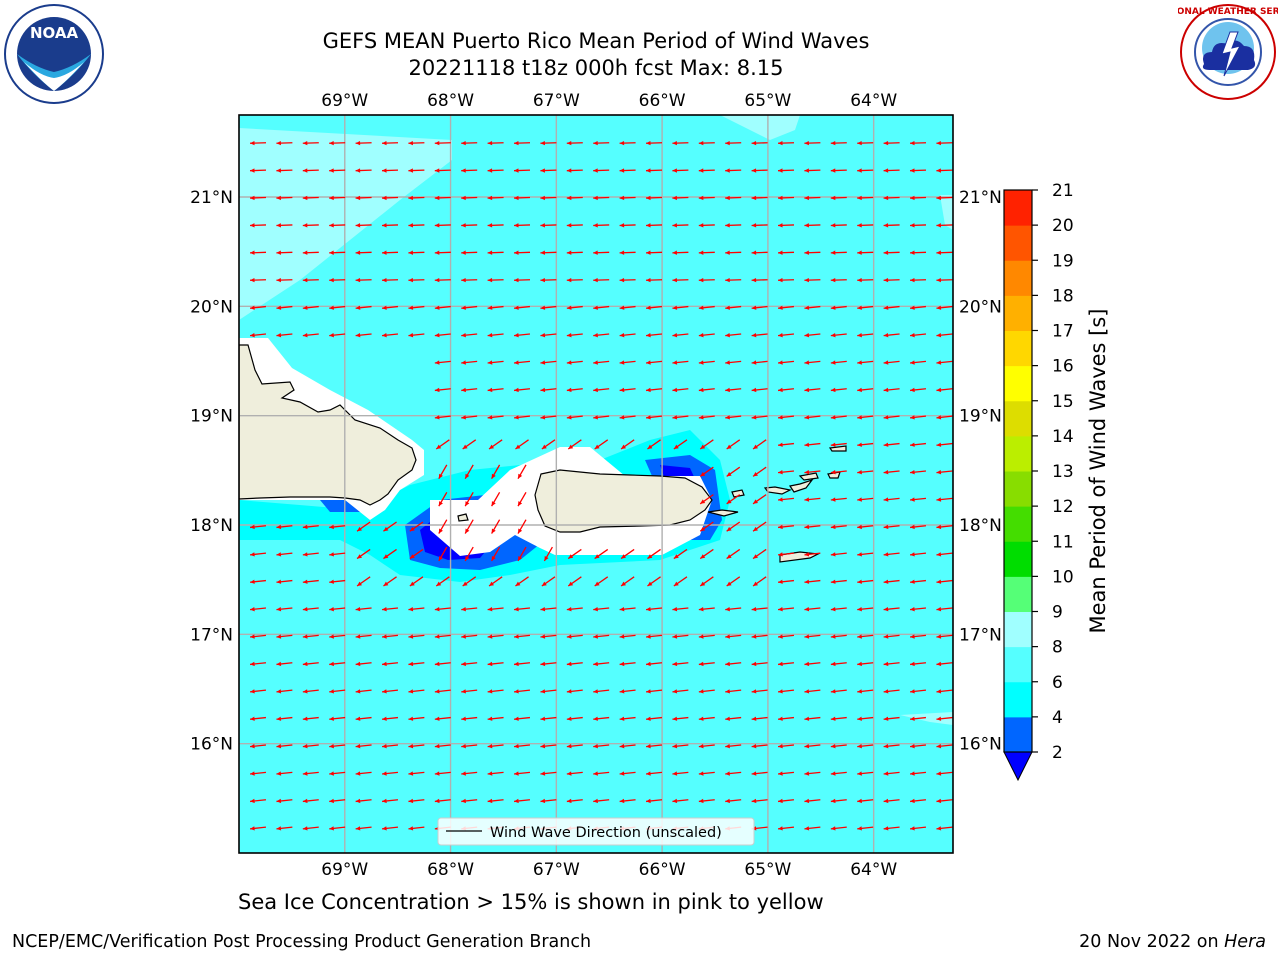 Image resolution: width=1280 pixels, height=960 pixels. What do you see at coordinates (344, 101) in the screenshot?
I see `lon-tick-label-top: 69°W` at bounding box center [344, 101].